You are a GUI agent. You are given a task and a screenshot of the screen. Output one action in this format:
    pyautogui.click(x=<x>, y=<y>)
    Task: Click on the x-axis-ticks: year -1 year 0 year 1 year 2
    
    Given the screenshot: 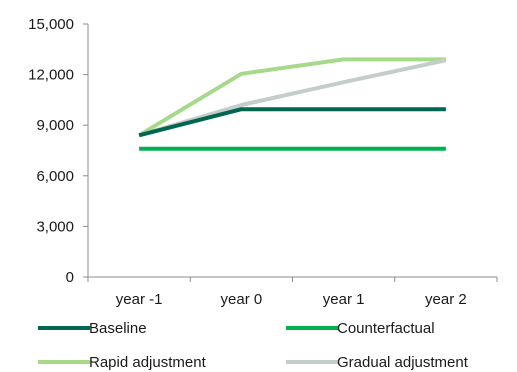 What is the action you would take?
    pyautogui.click(x=292, y=292)
    